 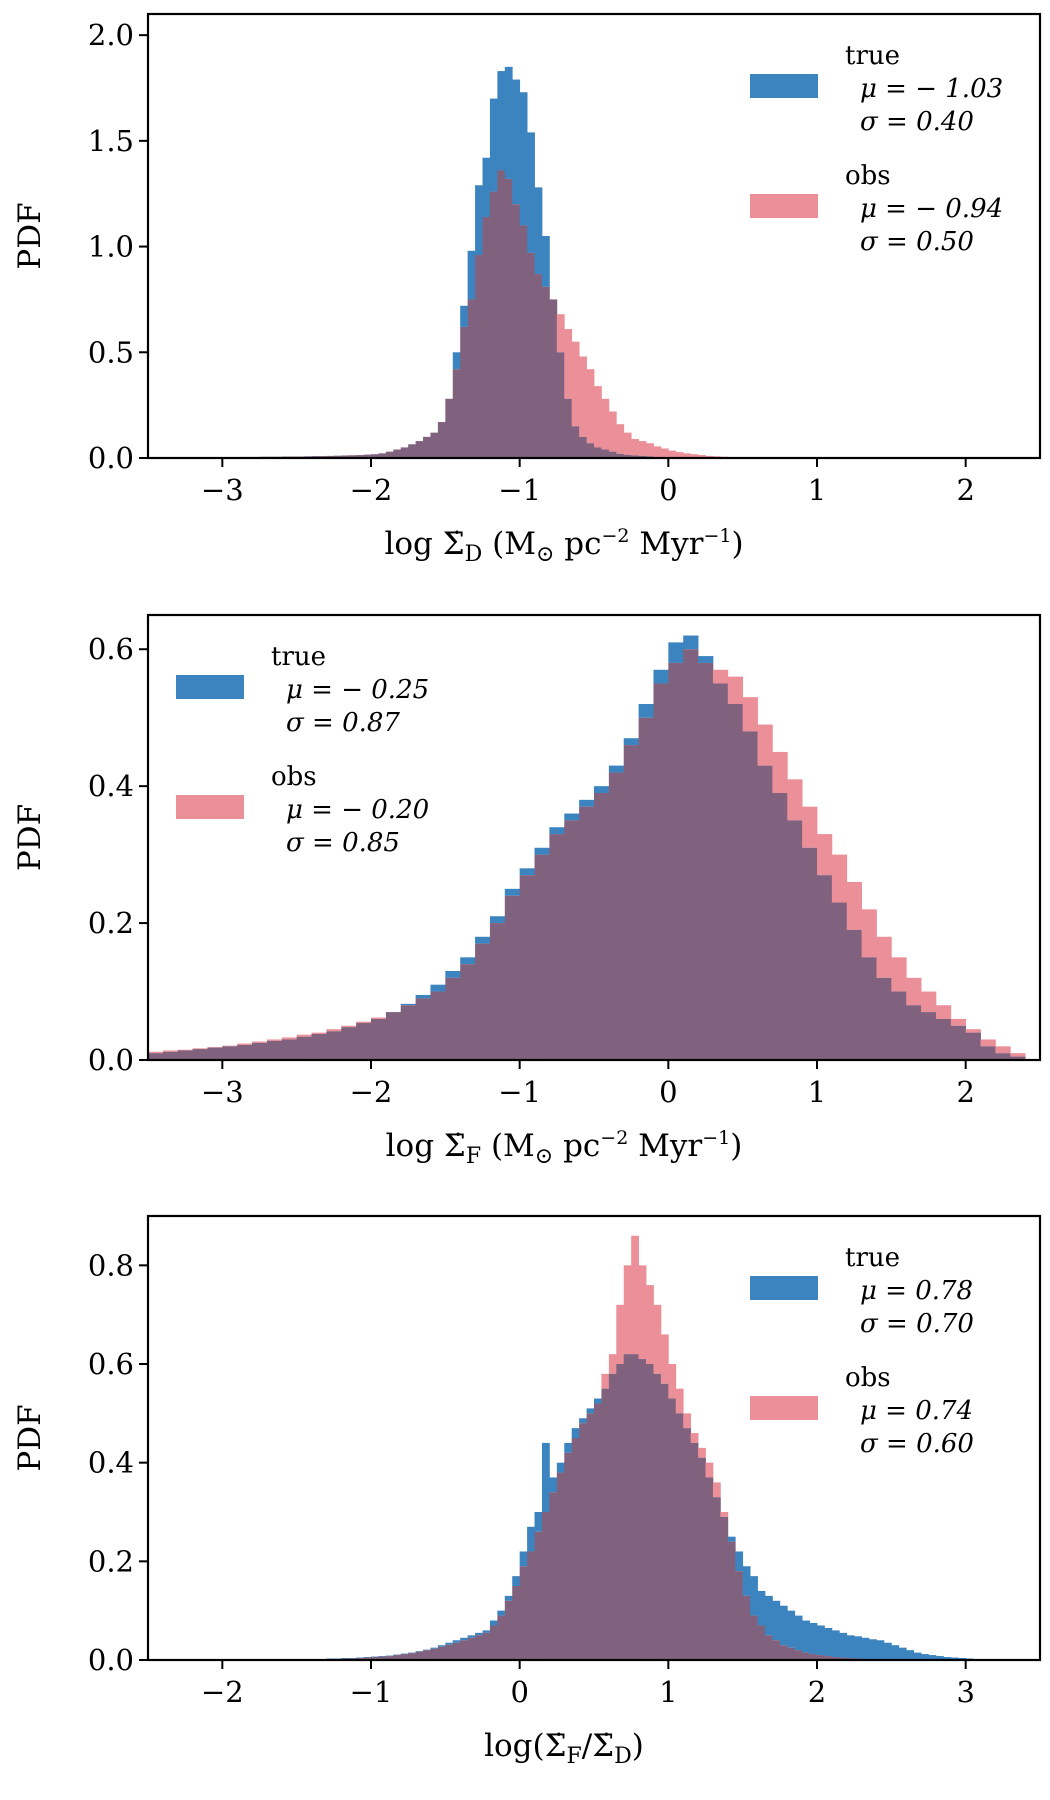 I want to click on x-tick-label: −3, so click(x=222, y=490).